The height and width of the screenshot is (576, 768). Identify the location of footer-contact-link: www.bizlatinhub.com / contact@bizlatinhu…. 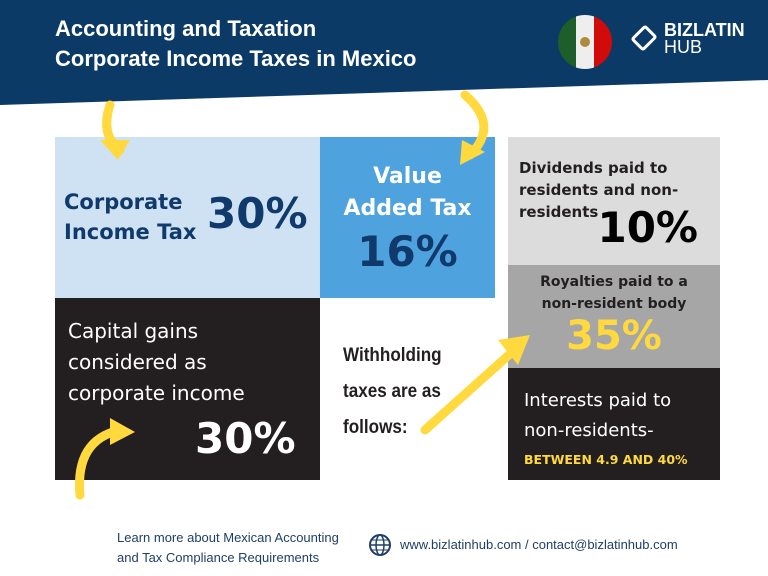
(539, 544).